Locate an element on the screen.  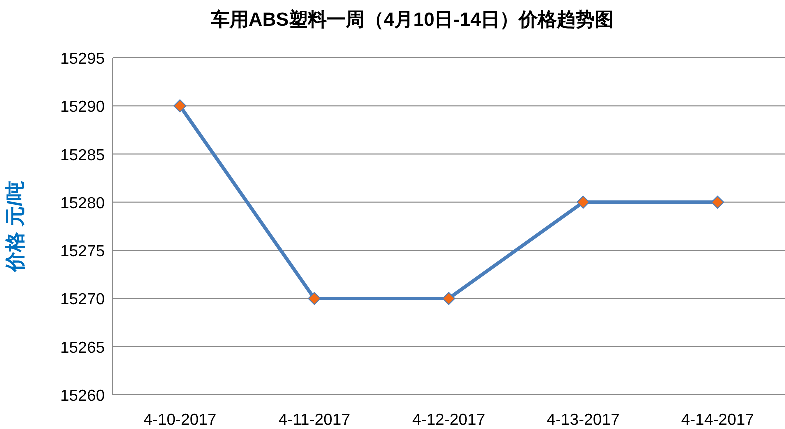
x-tick-label: 4-12-2017 is located at coordinates (449, 420).